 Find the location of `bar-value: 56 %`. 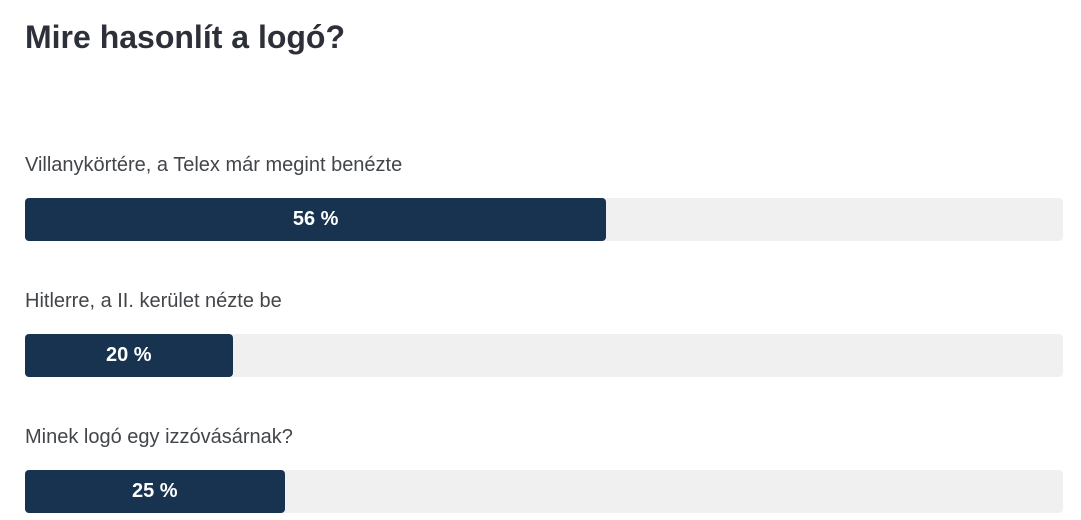

bar-value: 56 % is located at coordinates (315, 219).